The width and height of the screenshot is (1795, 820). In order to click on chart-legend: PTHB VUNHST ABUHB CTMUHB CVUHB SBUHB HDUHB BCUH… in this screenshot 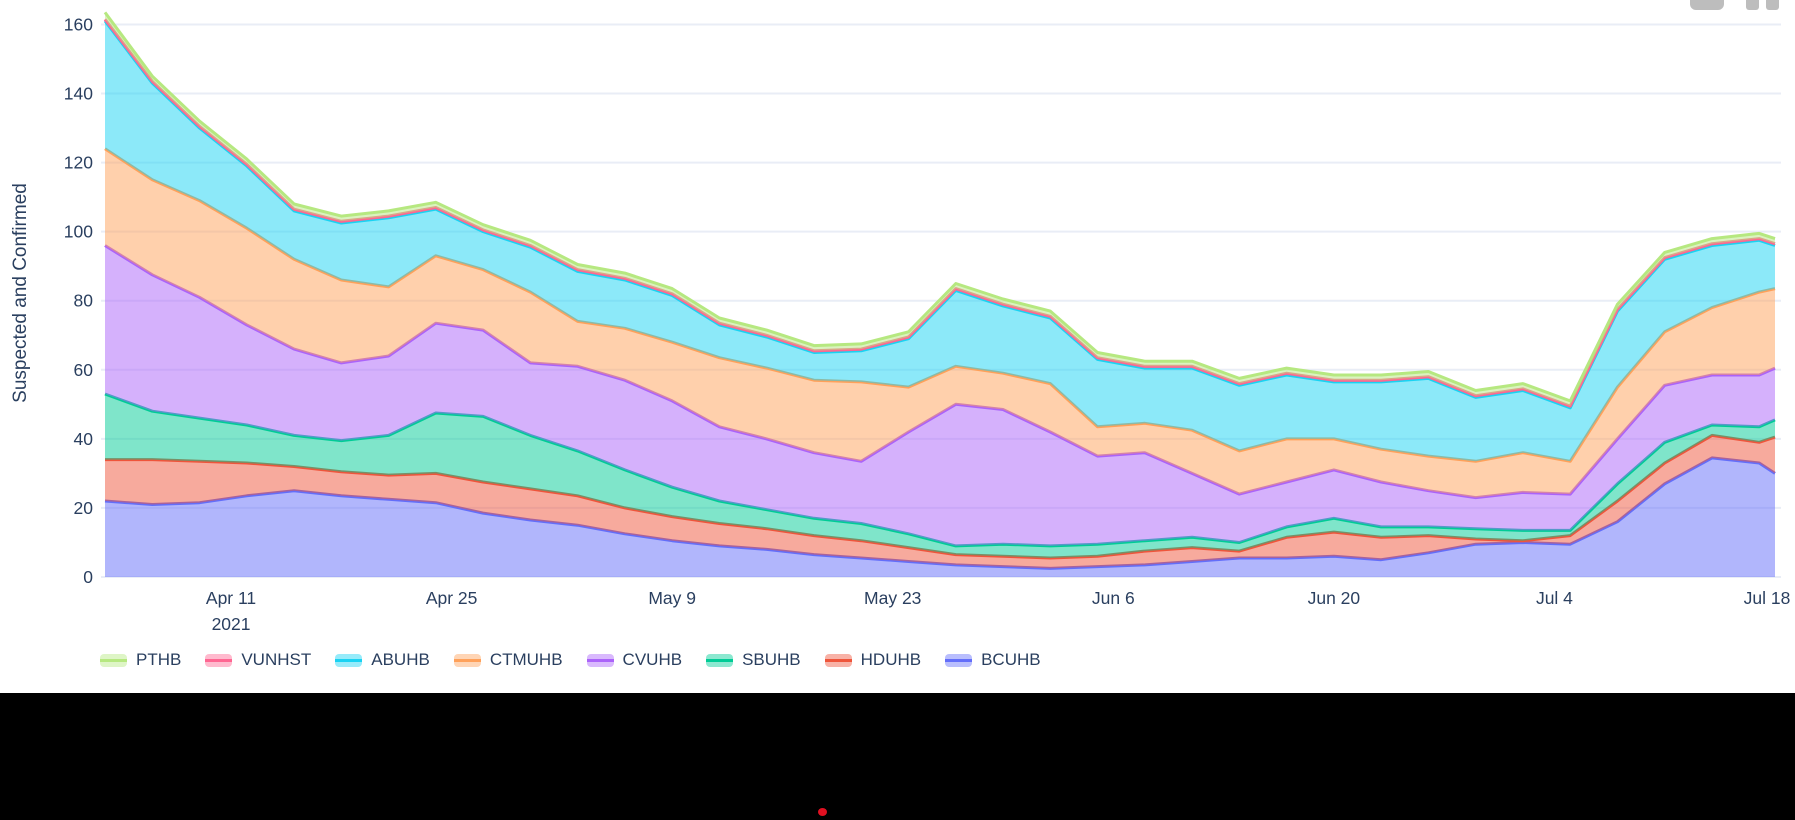, I will do `click(570, 660)`.